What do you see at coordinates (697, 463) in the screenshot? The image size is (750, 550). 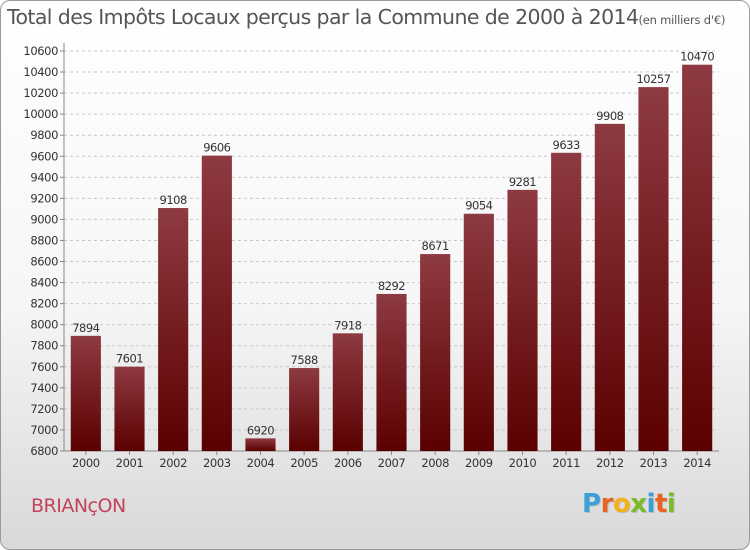 I see `x-tick-label: 2014` at bounding box center [697, 463].